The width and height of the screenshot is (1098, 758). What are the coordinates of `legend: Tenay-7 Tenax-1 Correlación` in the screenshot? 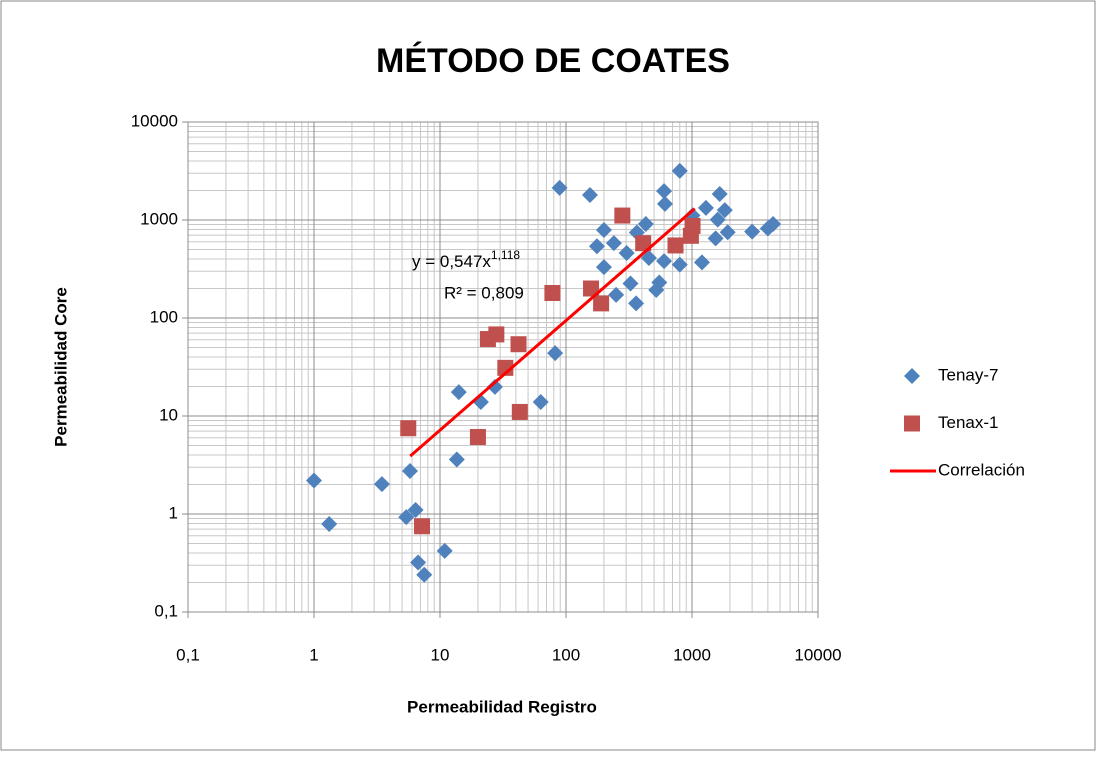 It's located at (957, 422).